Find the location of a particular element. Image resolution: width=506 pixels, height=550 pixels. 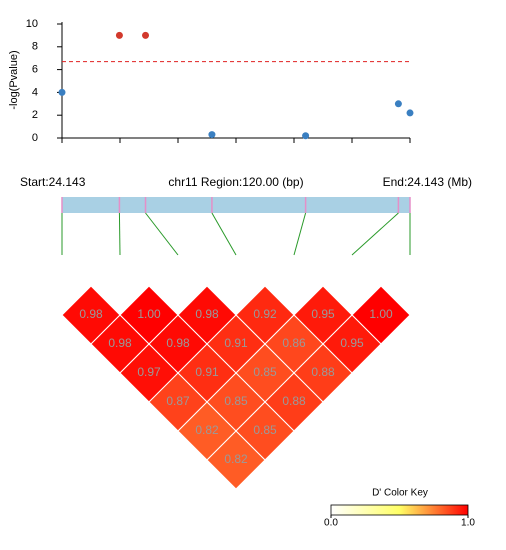

ld-cell is located at coordinates (236, 460).